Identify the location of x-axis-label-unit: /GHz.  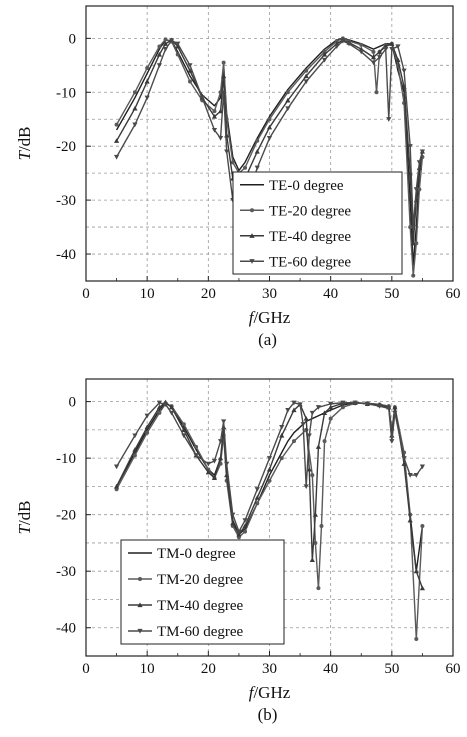
(271, 692).